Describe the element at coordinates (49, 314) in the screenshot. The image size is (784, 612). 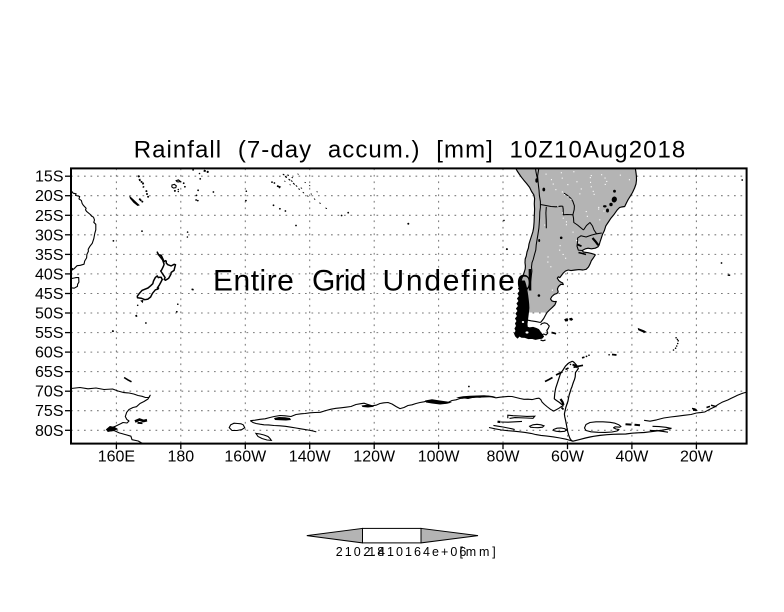
I see `svg-text: 50S` at that location.